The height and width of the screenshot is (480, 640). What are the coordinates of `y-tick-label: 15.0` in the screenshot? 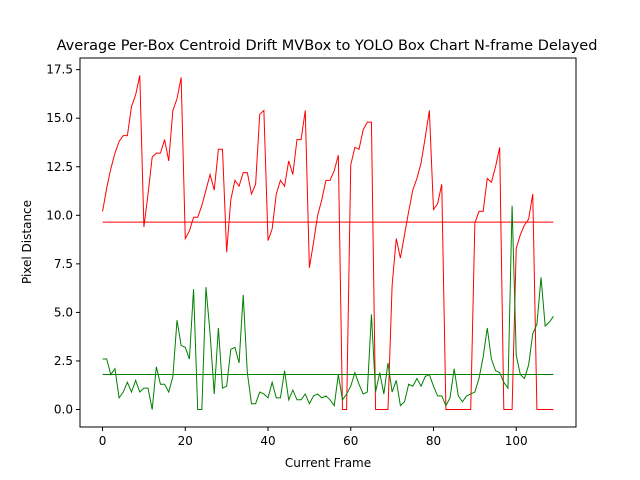 It's located at (59, 118).